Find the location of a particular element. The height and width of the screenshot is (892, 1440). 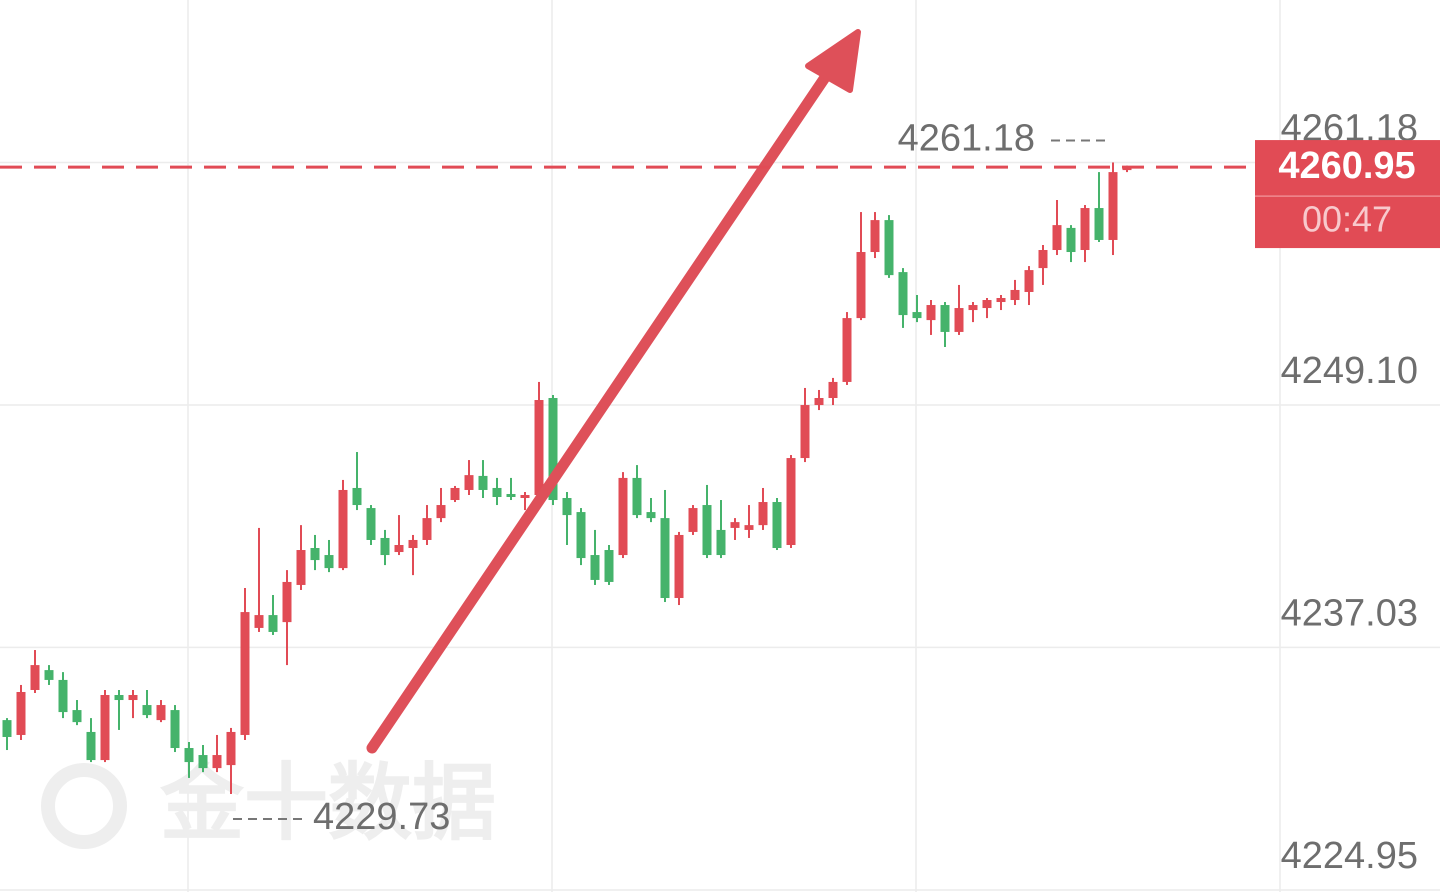

low-annotation: 4229.73 is located at coordinates (381, 817).